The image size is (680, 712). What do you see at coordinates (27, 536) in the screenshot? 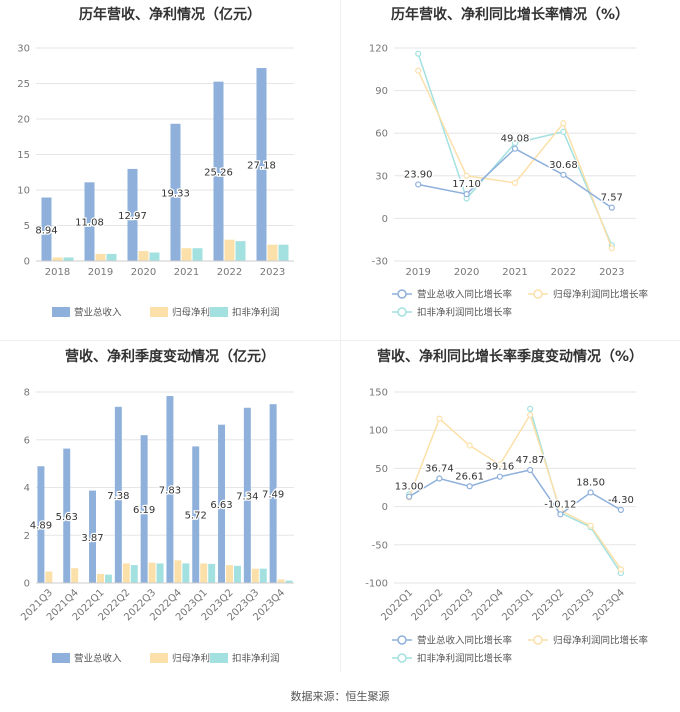
I see `y-tick-label: 2` at bounding box center [27, 536].